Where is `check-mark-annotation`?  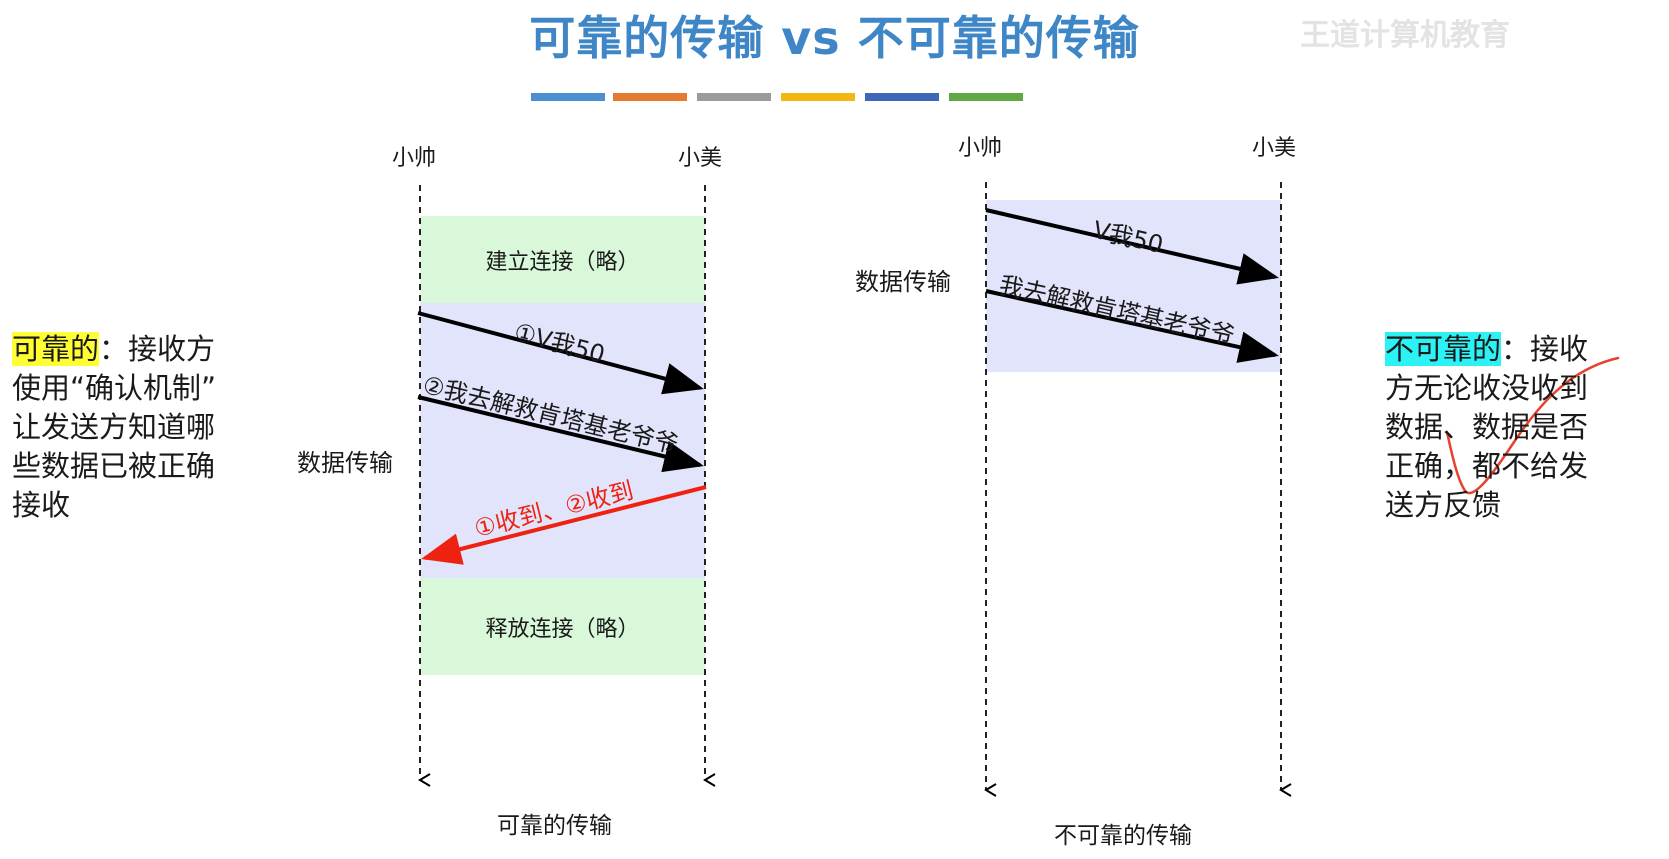 check-mark-annotation is located at coordinates (1532, 425).